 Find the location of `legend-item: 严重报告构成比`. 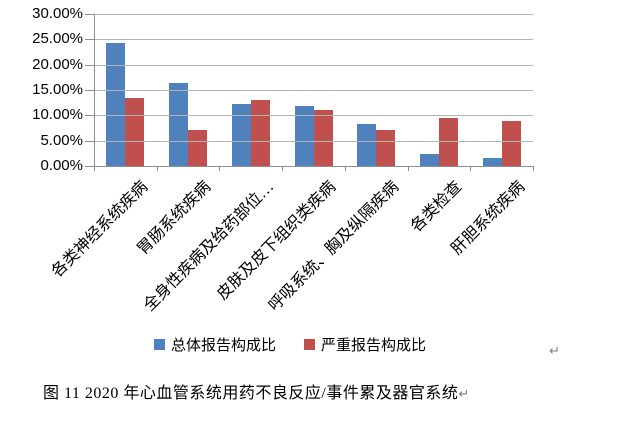

legend-item: 严重报告构成比 is located at coordinates (365, 344).